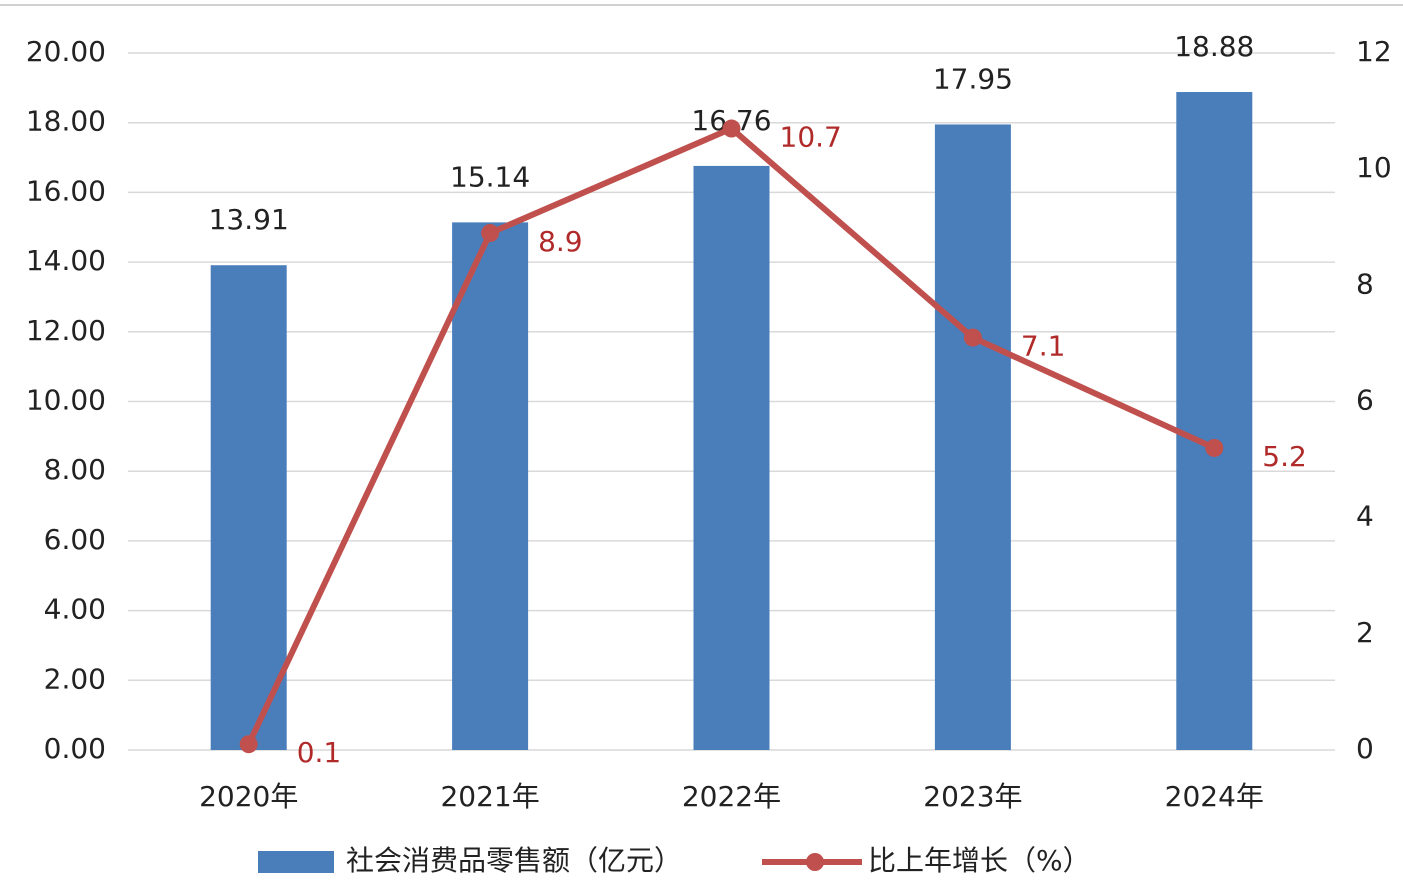  Describe the element at coordinates (75, 539) in the screenshot. I see `y-tick-label: 6.00` at that location.